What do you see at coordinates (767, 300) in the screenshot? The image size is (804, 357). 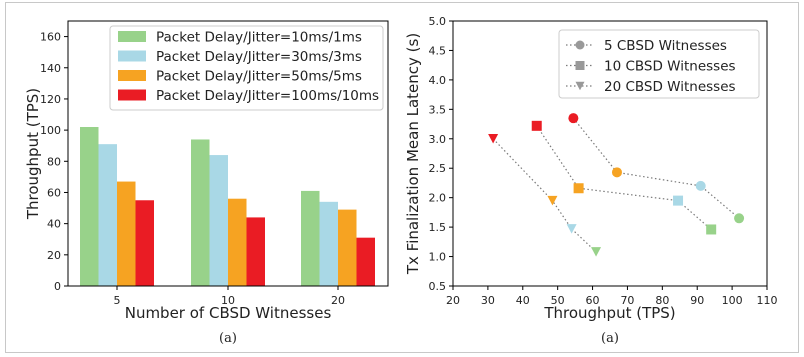 I see `x-tick-label: 110` at bounding box center [767, 300].